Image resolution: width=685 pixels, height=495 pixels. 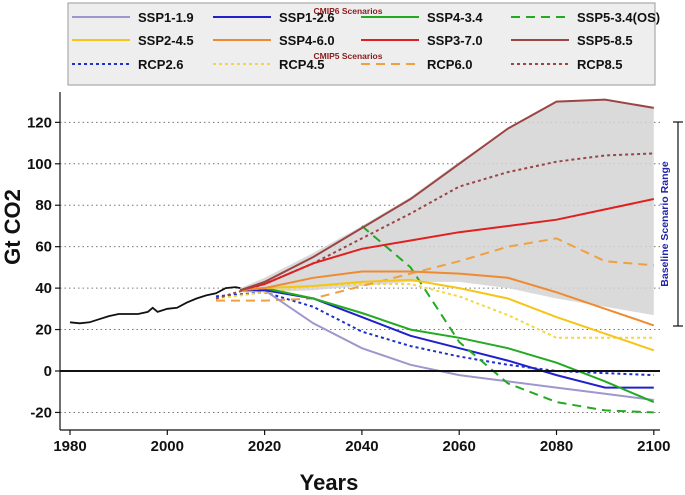 I want to click on legend-label: SSP3-7.0, so click(x=455, y=40).